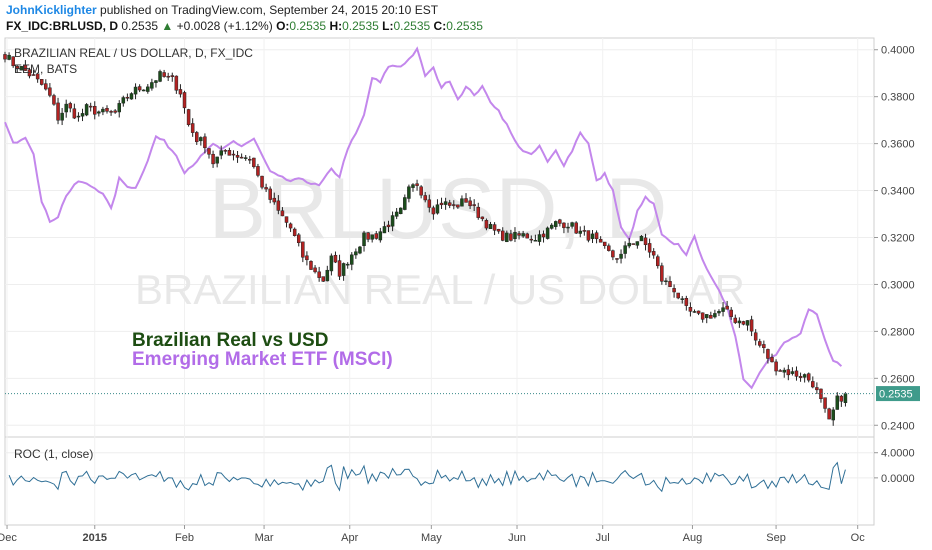 The width and height of the screenshot is (932, 550). What do you see at coordinates (388, 26) in the screenshot?
I see `low-label: L:` at bounding box center [388, 26].